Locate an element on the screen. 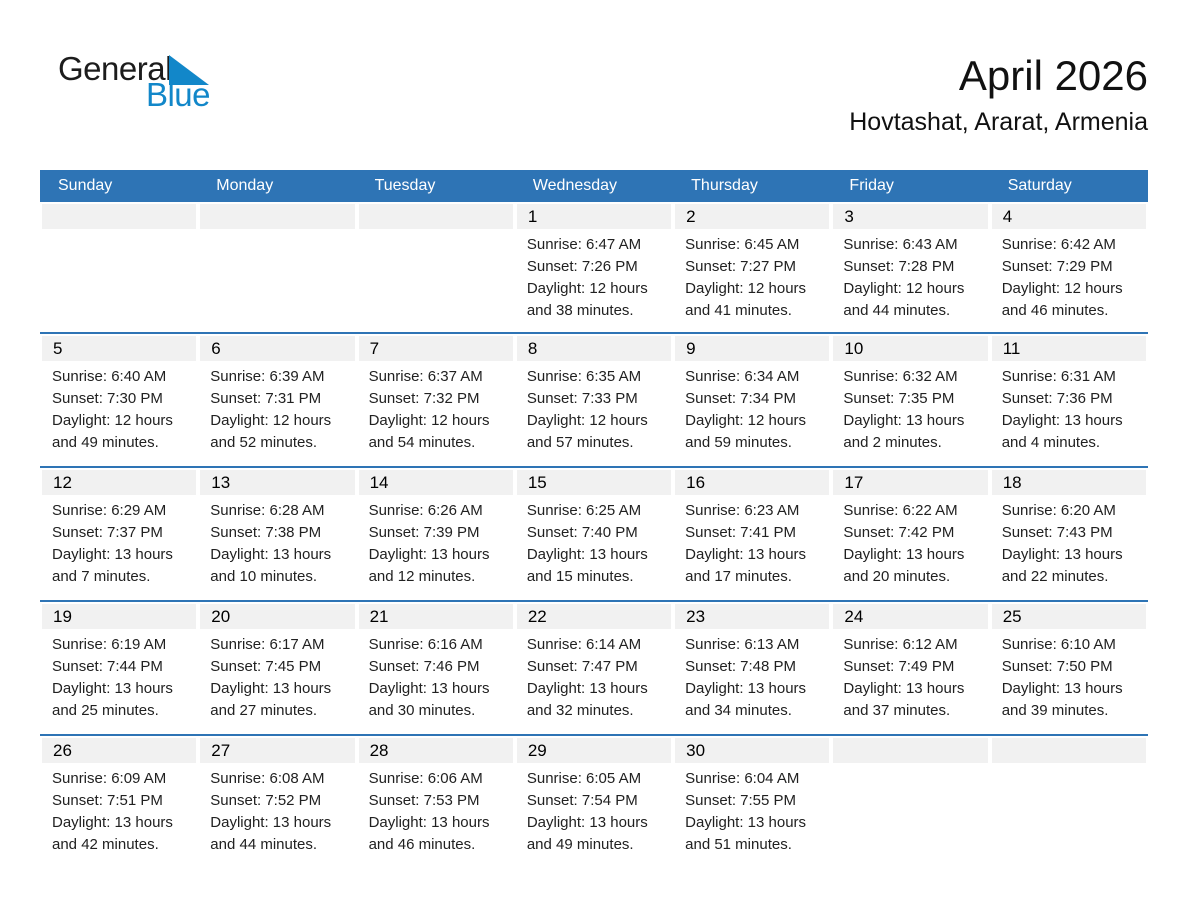 The image size is (1188, 918). day-number: 19 is located at coordinates (119, 616).